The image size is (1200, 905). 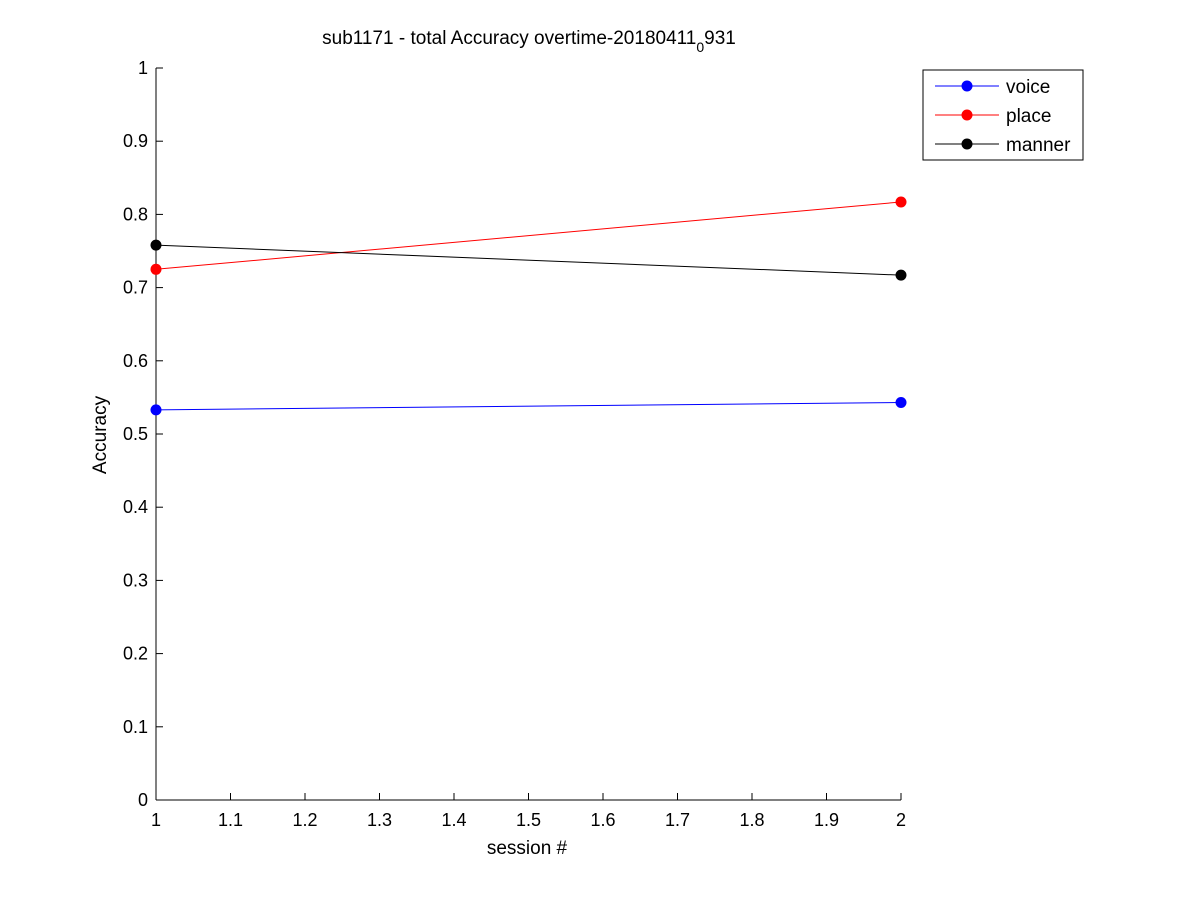 What do you see at coordinates (379, 820) in the screenshot?
I see `x-tick-label: 1.3` at bounding box center [379, 820].